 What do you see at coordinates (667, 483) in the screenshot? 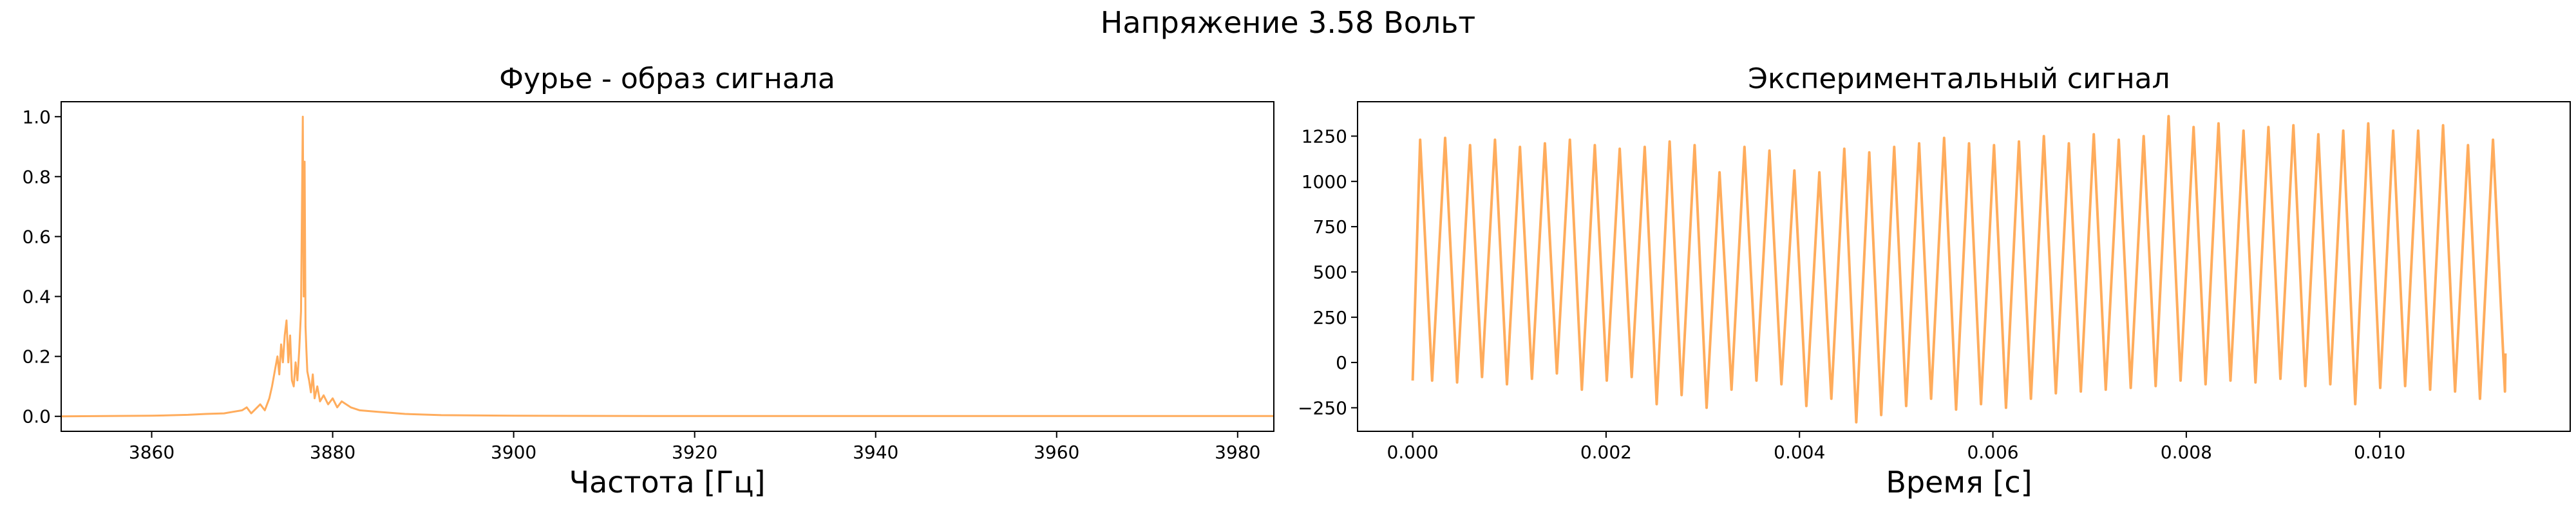
I see `fourier-x-axis-label: Частота [Гц]` at bounding box center [667, 483].